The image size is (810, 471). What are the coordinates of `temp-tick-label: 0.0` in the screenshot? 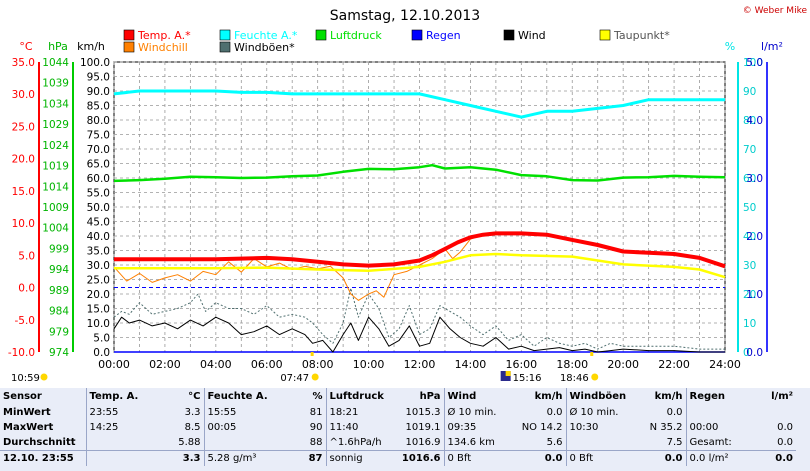 It's located at (26, 289).